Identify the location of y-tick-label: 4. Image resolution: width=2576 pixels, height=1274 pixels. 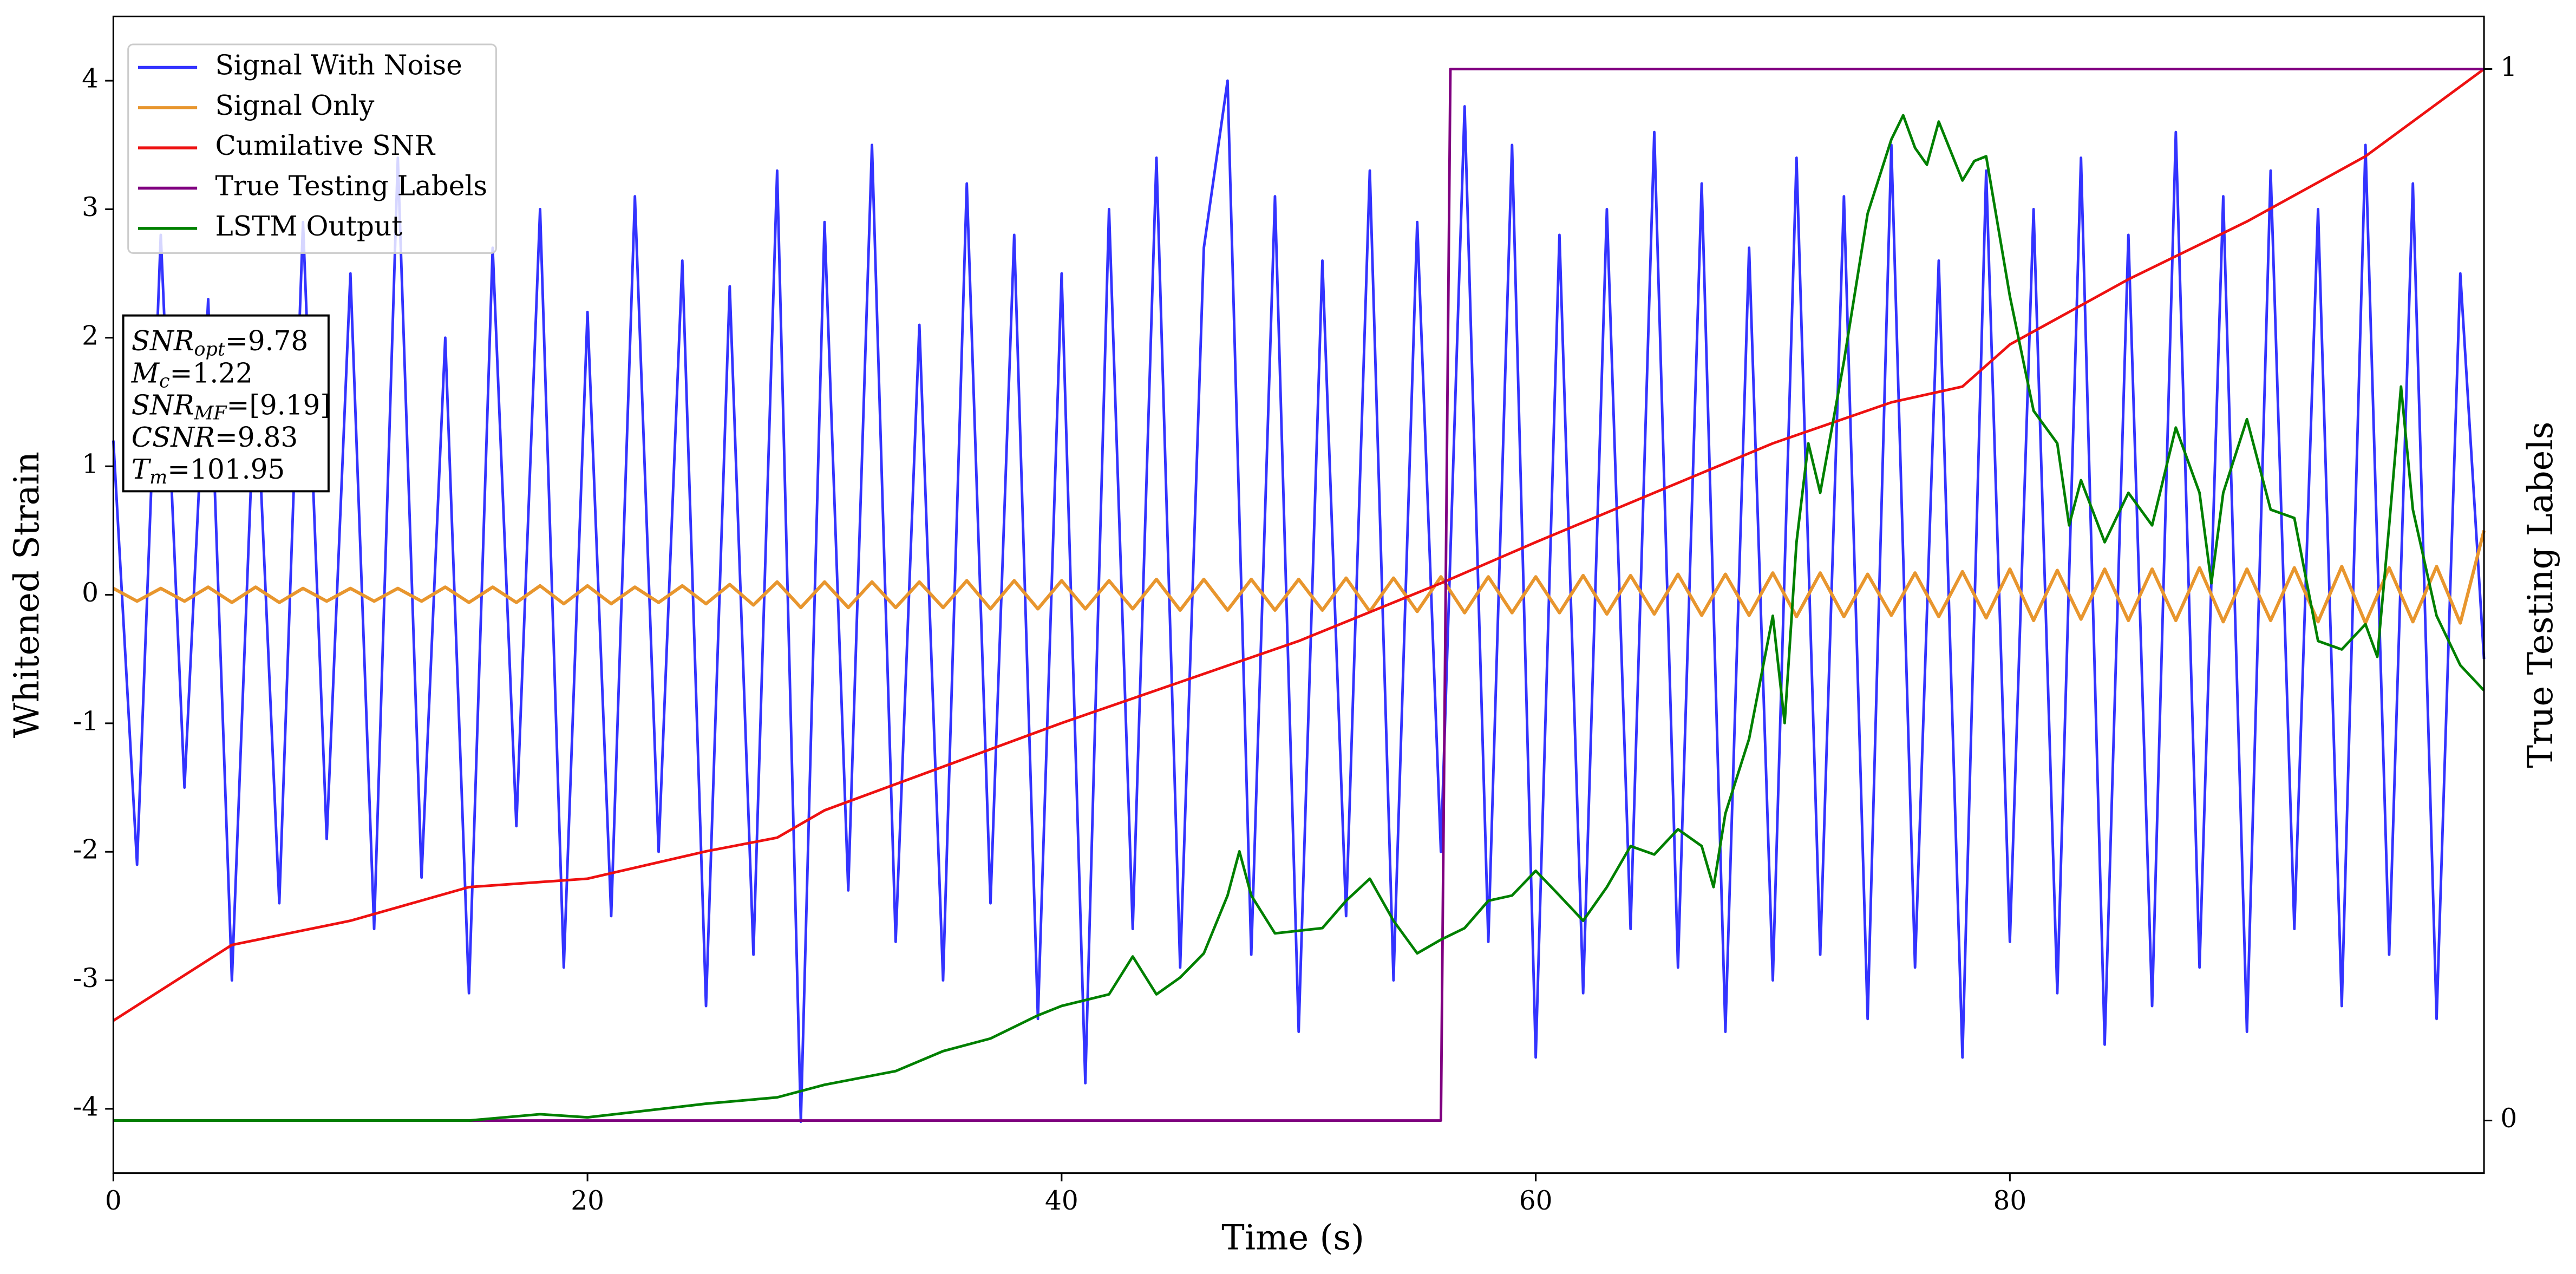
(90, 79).